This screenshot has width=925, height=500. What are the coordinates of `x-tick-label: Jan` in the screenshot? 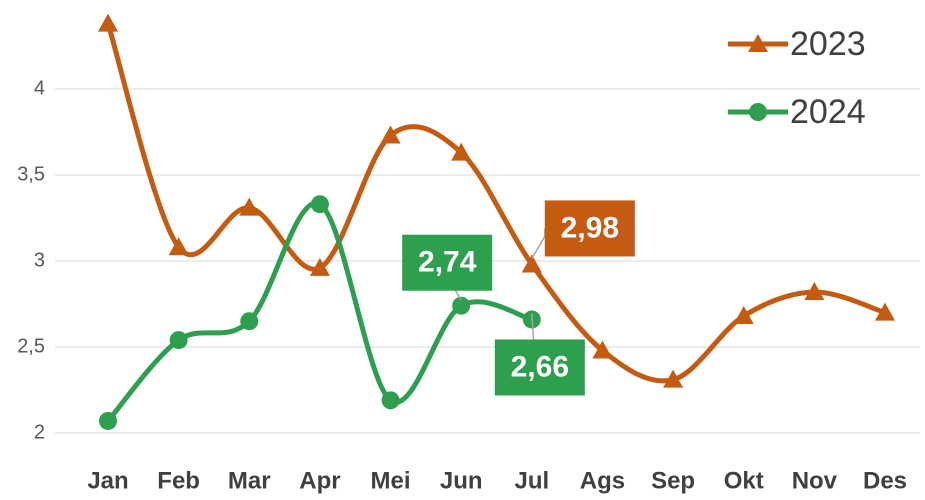 It's located at (107, 480).